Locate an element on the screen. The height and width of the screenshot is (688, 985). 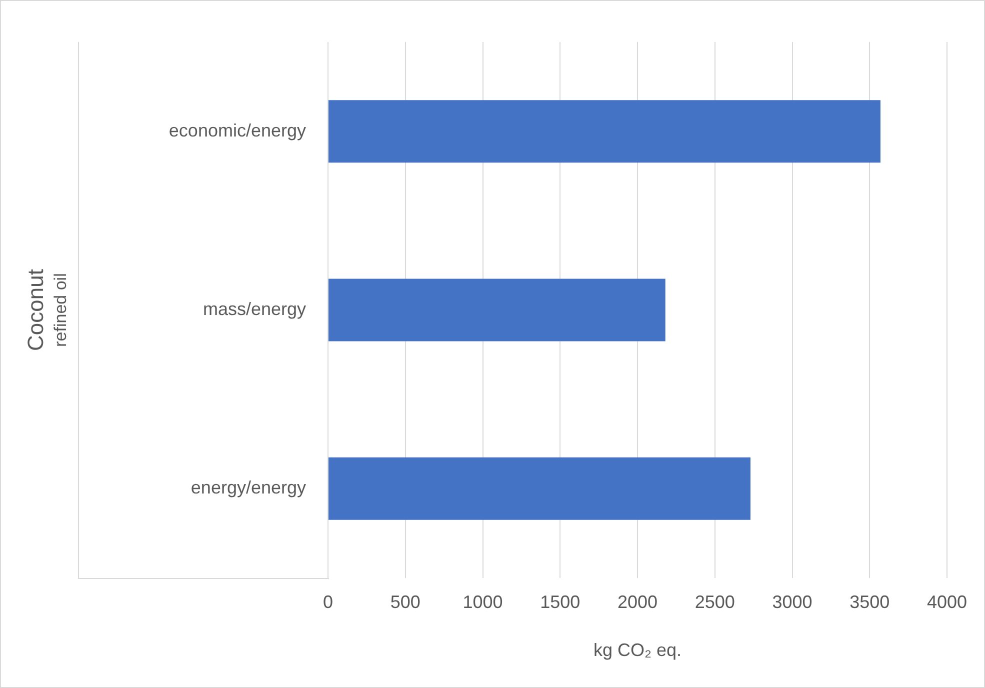
x-tick-label: 4000 is located at coordinates (947, 602).